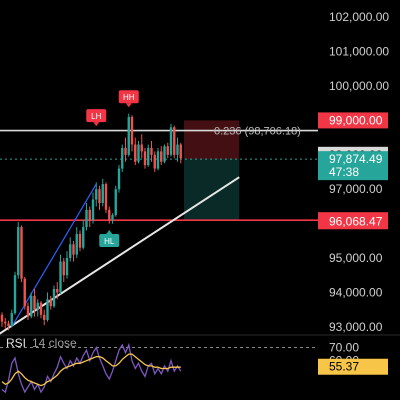 Image resolution: width=400 pixels, height=400 pixels. I want to click on rsi-value-tag: 55.37, so click(353, 366).